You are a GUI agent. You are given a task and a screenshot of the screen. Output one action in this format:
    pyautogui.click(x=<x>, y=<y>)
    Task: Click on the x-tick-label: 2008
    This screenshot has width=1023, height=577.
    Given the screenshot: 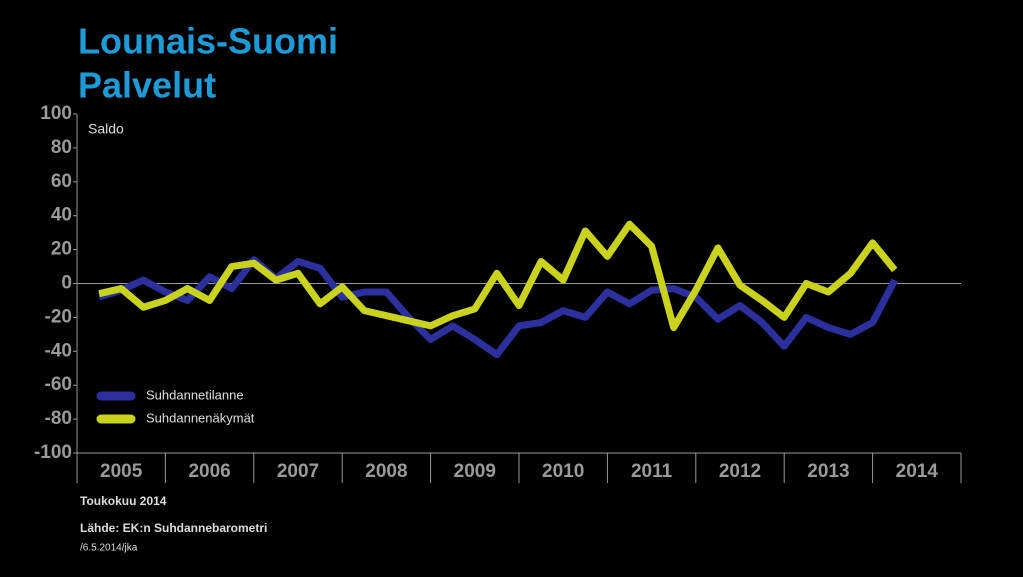 What is the action you would take?
    pyautogui.click(x=386, y=471)
    